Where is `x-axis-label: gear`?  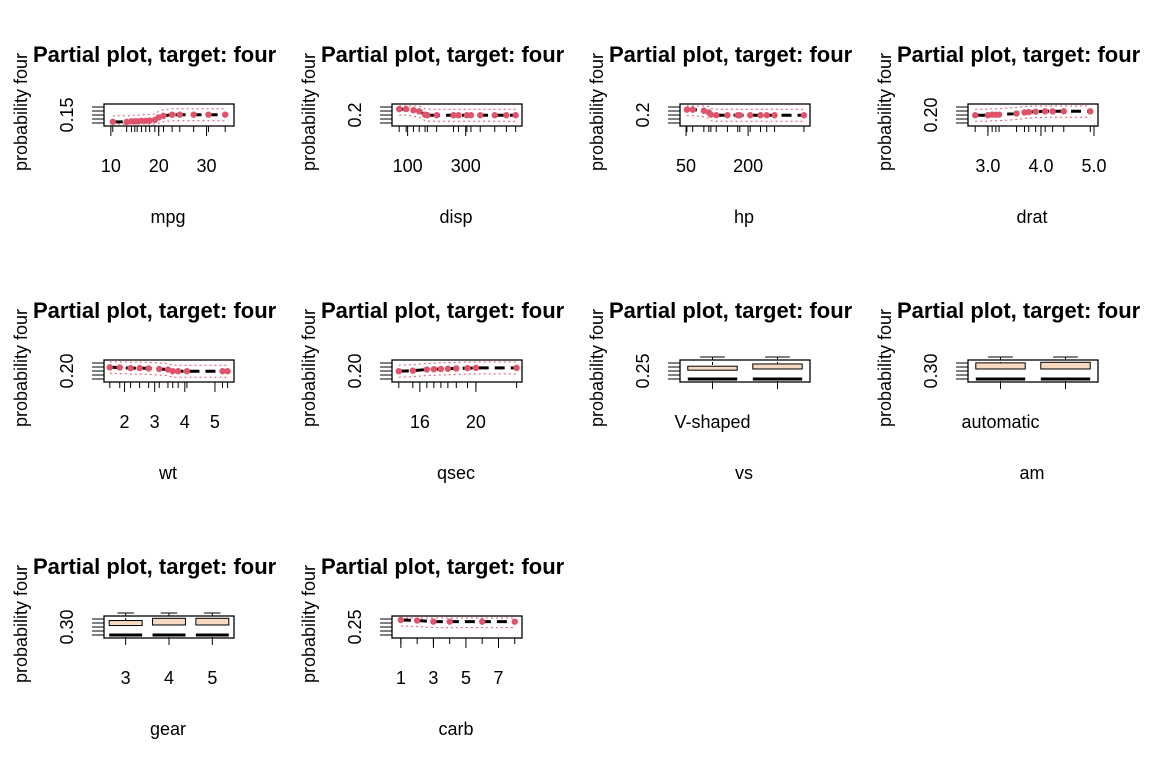
x-axis-label: gear is located at coordinates (168, 729).